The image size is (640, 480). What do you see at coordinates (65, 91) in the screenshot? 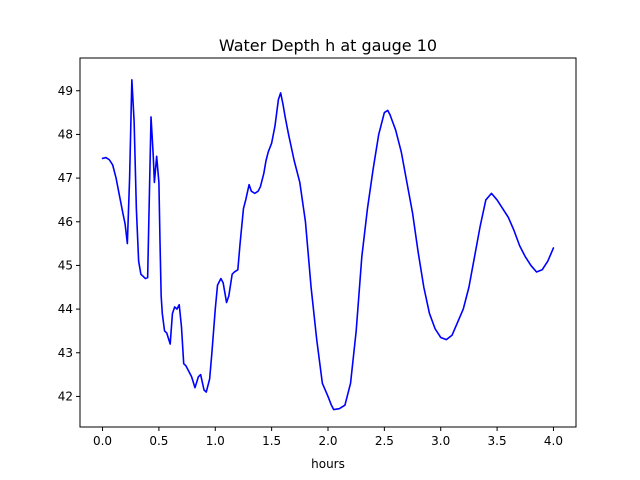
I see `y-tick-label: 49` at bounding box center [65, 91].